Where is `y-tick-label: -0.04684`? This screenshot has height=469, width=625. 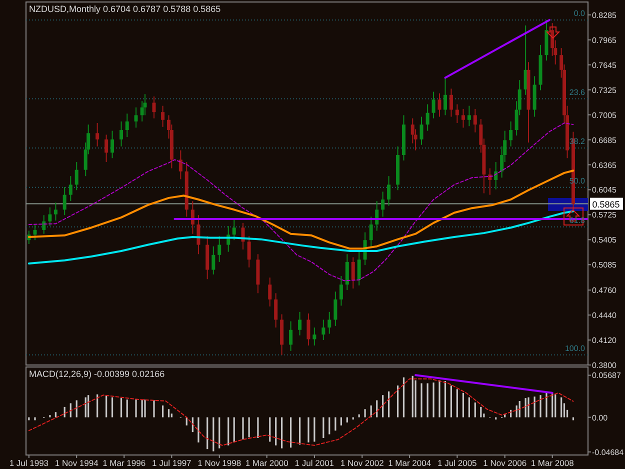 y-tick-label: -0.04684 is located at coordinates (608, 452).